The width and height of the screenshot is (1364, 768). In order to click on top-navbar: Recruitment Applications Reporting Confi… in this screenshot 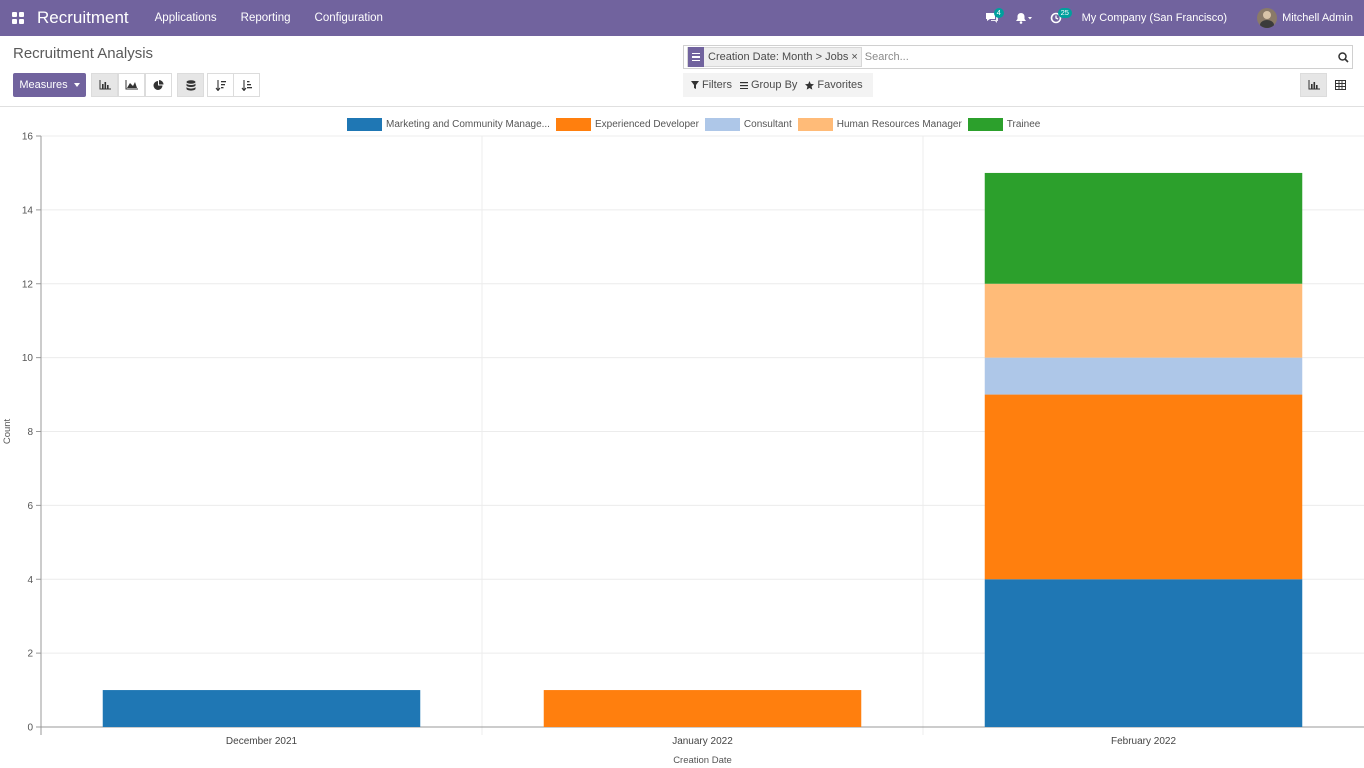, I will do `click(682, 18)`.